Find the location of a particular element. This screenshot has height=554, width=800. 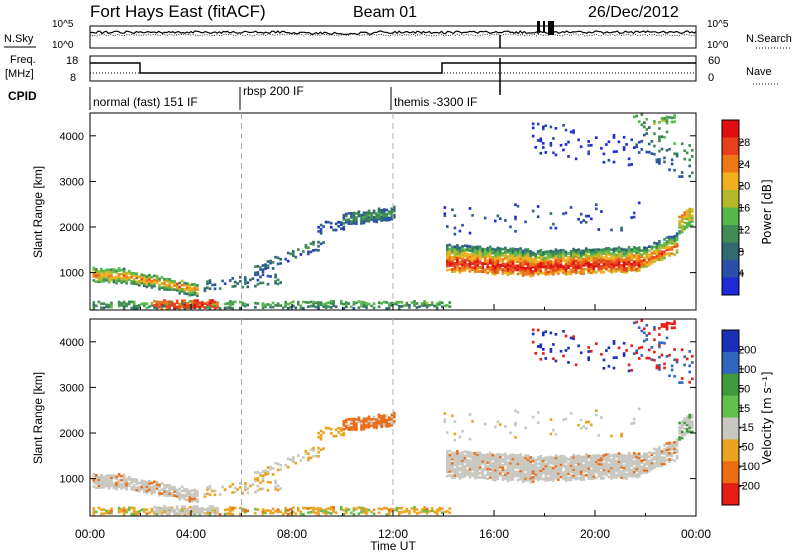

colorbar-swatch is located at coordinates (730, 164).